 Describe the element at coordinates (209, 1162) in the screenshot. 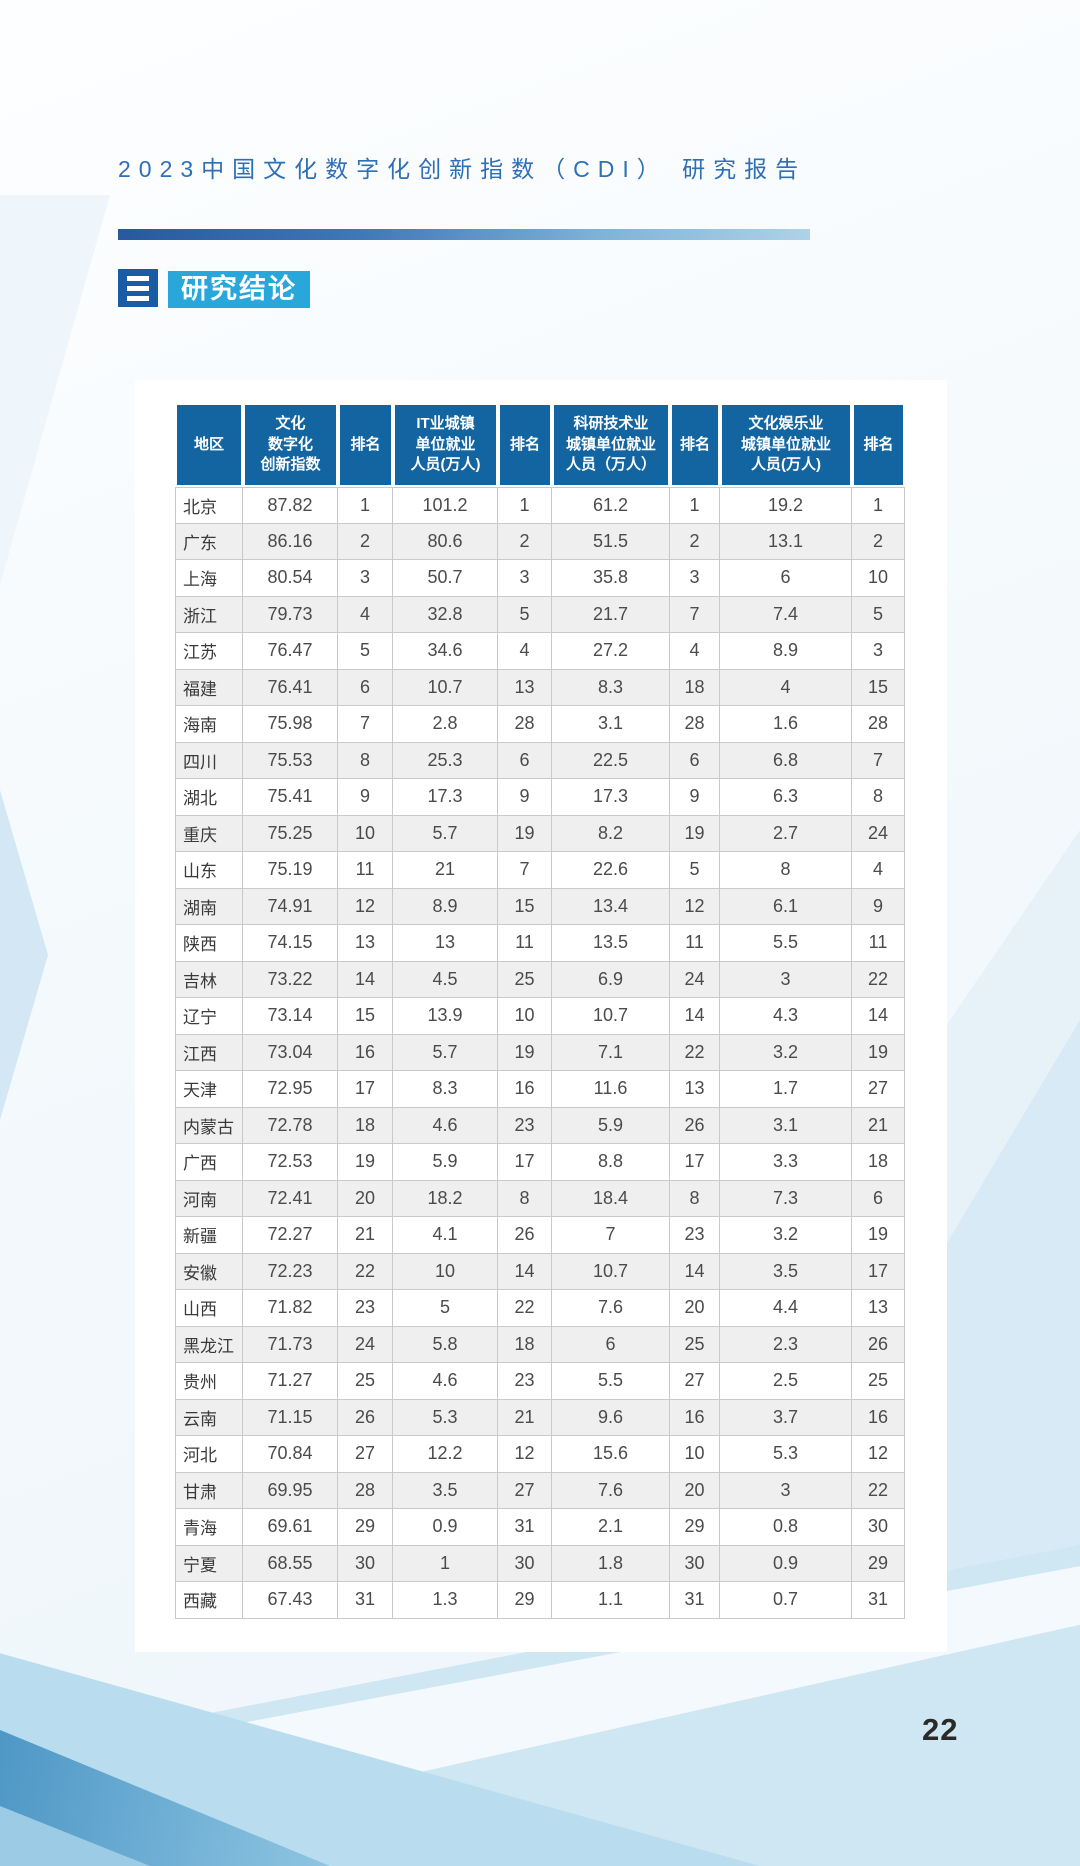

I see `region-cell: 广西` at that location.